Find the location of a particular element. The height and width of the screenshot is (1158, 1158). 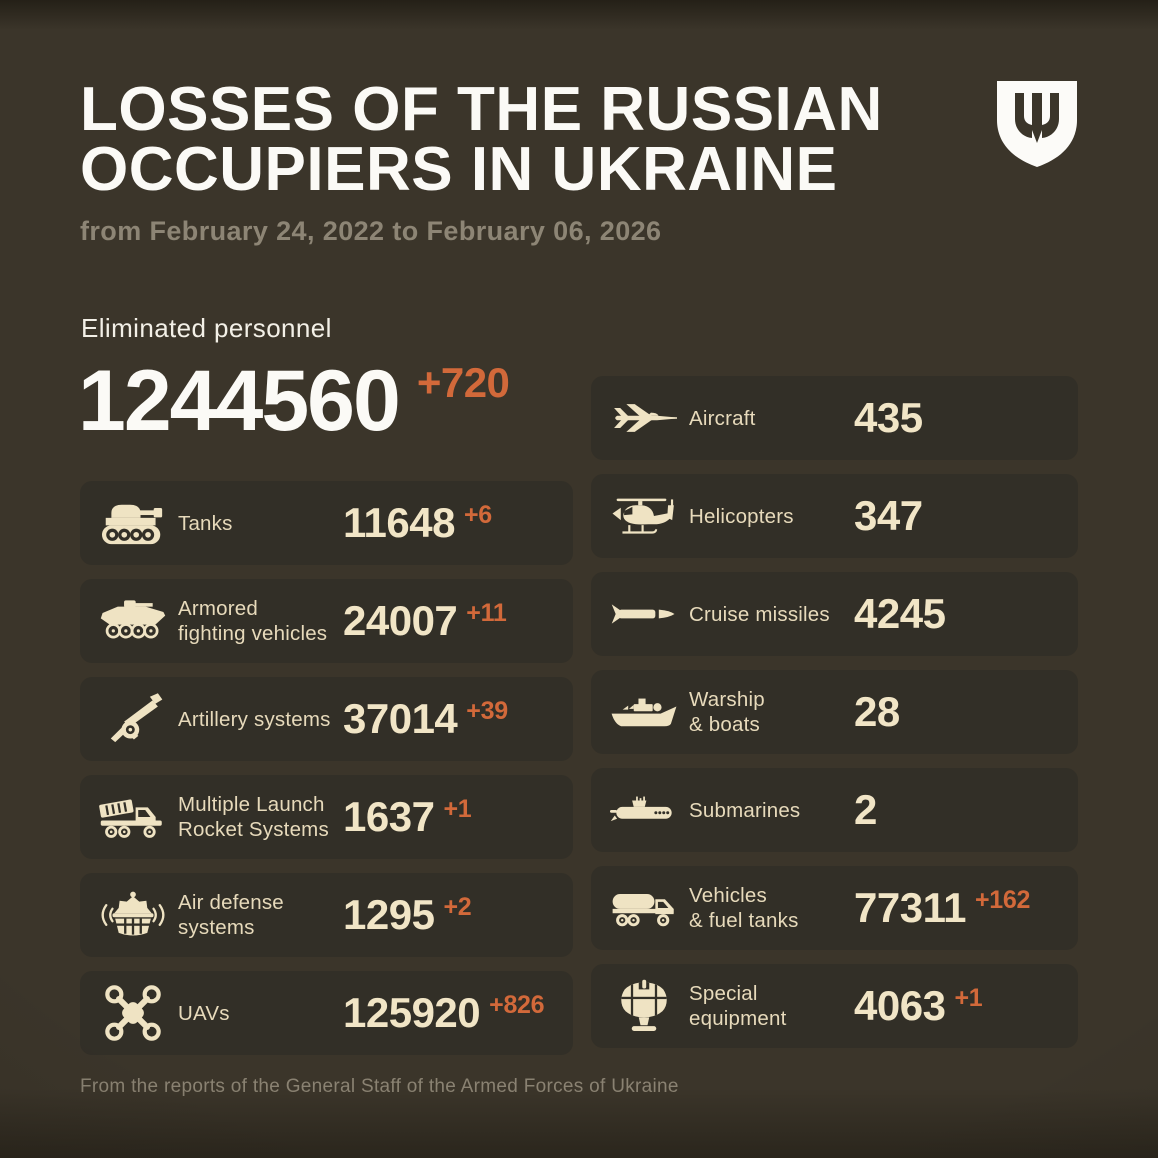

card-delta: +162 is located at coordinates (1002, 900).